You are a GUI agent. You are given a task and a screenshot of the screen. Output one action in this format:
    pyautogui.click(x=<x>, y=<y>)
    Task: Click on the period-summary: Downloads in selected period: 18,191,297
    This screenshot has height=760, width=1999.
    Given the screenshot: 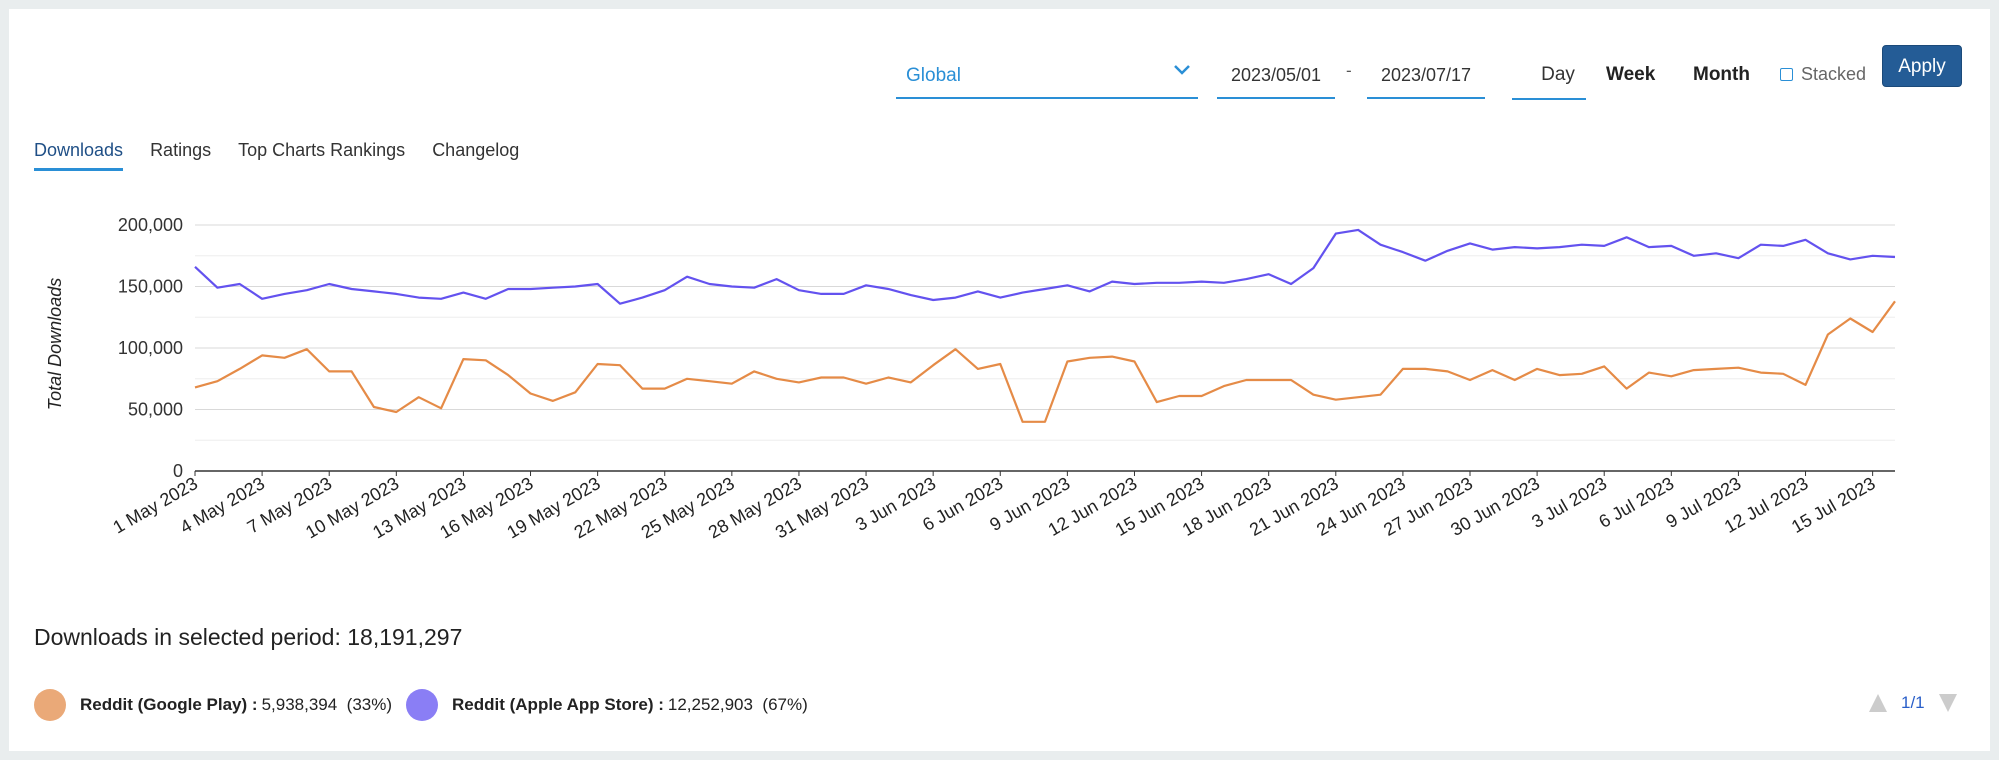 What is the action you would take?
    pyautogui.click(x=248, y=637)
    